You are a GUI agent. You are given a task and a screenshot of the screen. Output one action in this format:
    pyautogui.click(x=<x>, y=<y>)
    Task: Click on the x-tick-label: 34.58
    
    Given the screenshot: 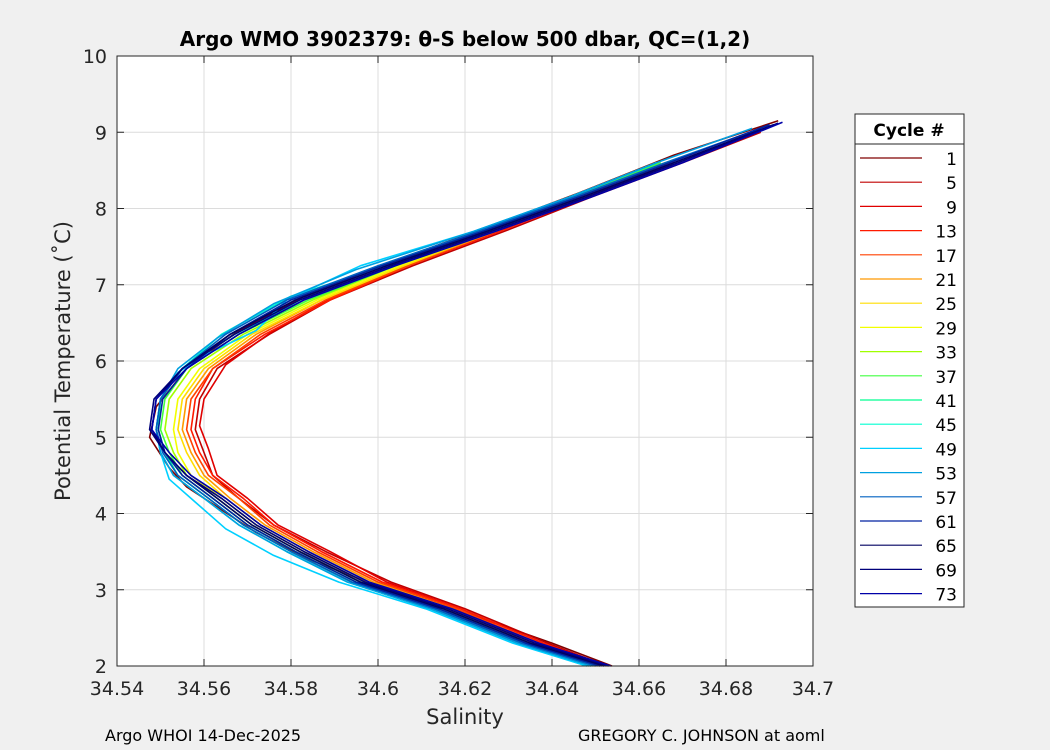 What is the action you would take?
    pyautogui.click(x=291, y=689)
    